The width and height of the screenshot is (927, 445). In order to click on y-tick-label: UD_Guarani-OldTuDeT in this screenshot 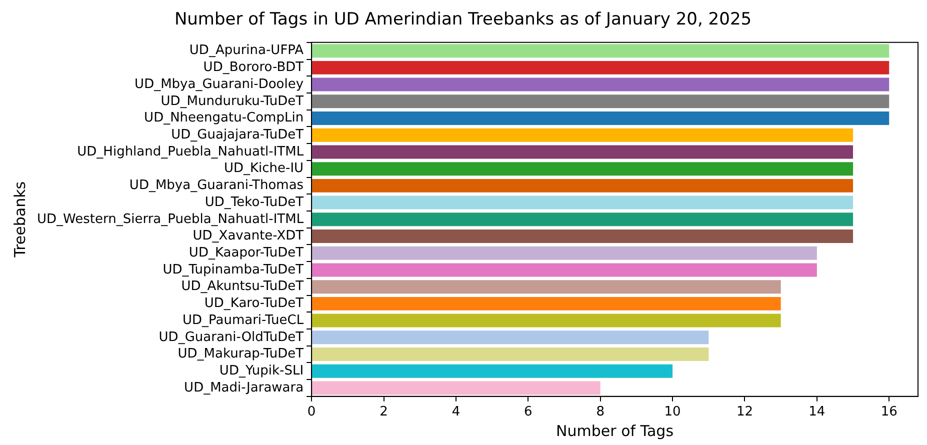, I will do `click(231, 337)`.